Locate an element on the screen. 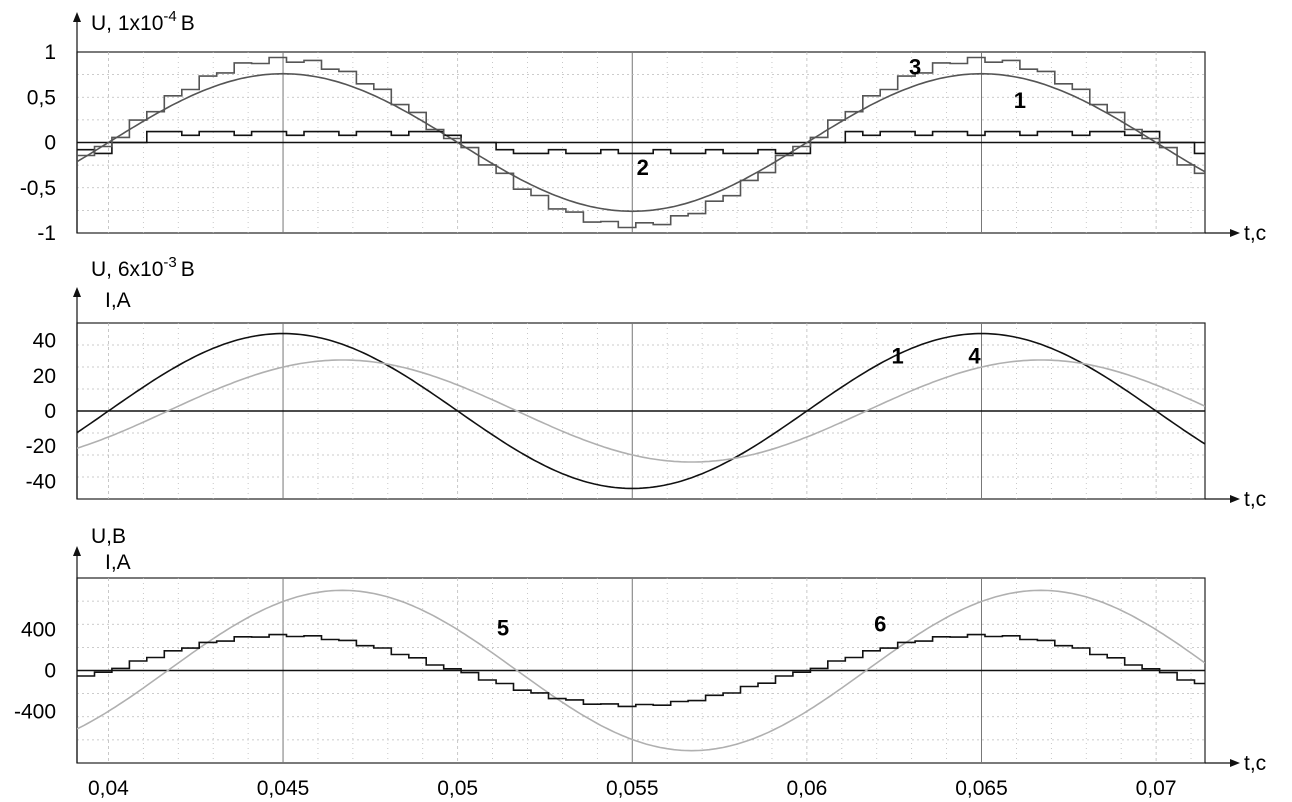 The height and width of the screenshot is (802, 1292). y-tick-label: 40 is located at coordinates (44, 341).